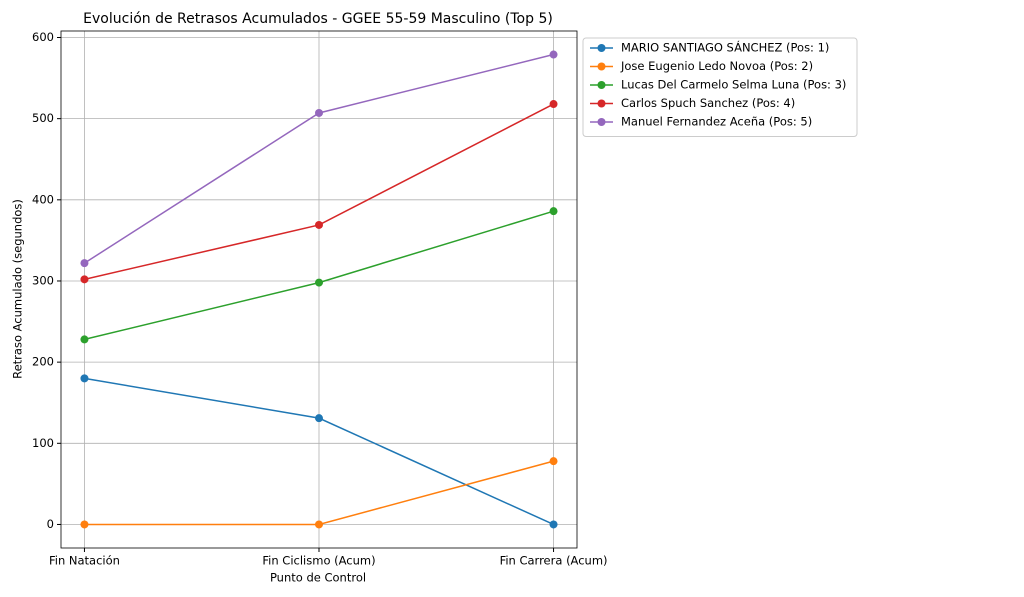 The width and height of the screenshot is (1024, 597). I want to click on x-tick-label: Fin Ciclismo (Acum), so click(318, 561).